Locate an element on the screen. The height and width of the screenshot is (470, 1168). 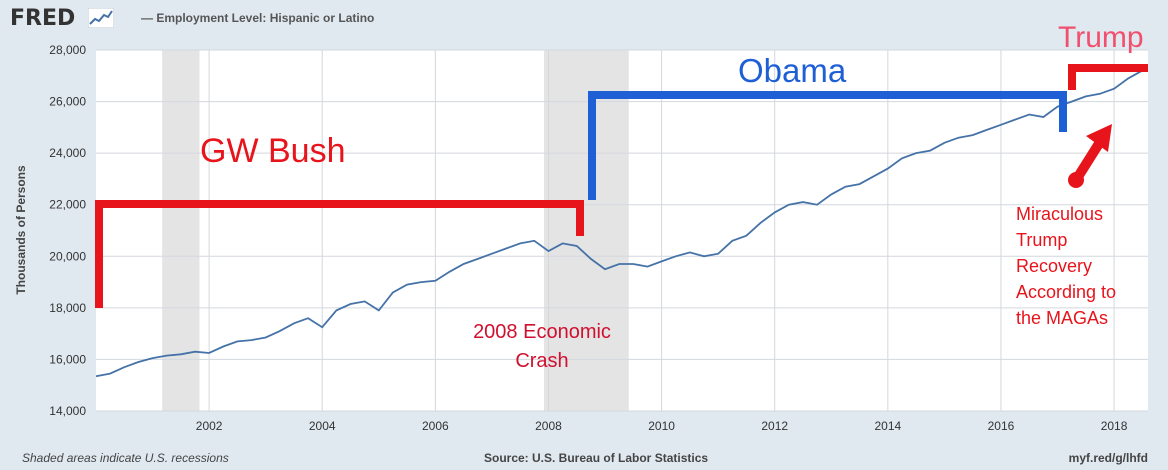
x-tick-label: 2018 is located at coordinates (1114, 426).